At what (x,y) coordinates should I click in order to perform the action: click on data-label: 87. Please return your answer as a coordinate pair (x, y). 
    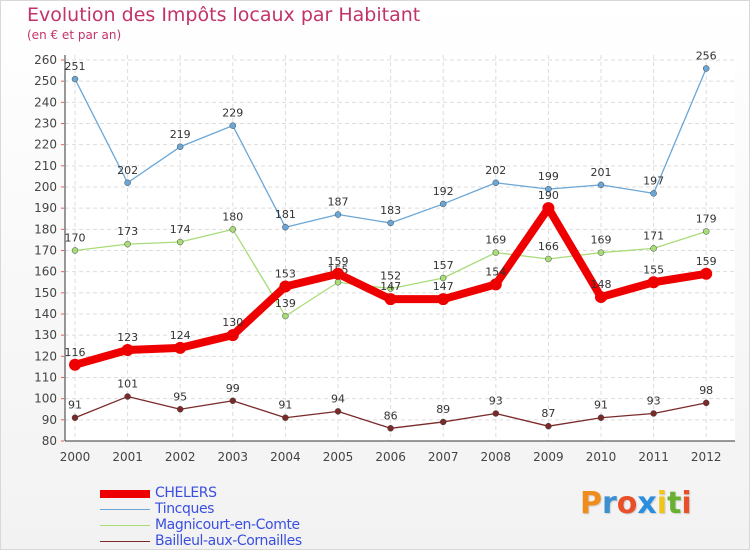
    Looking at the image, I should click on (548, 413).